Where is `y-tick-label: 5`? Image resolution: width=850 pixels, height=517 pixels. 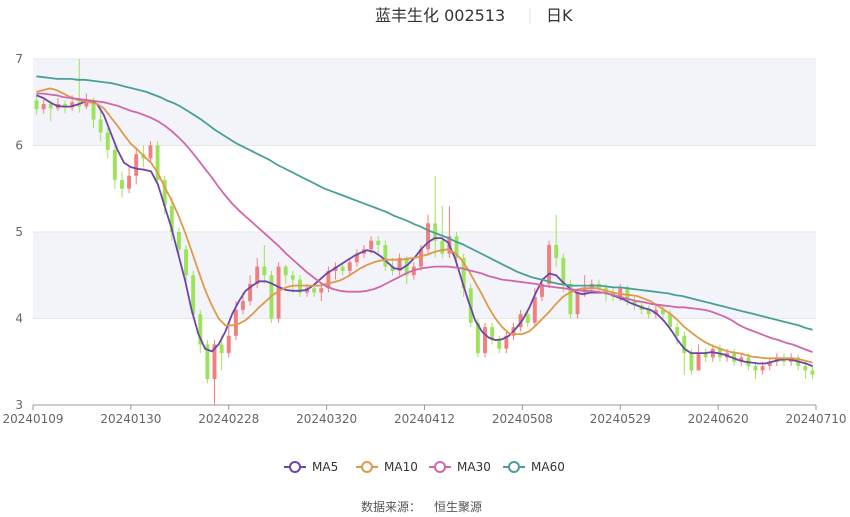 y-tick-label: 5 is located at coordinates (19, 232).